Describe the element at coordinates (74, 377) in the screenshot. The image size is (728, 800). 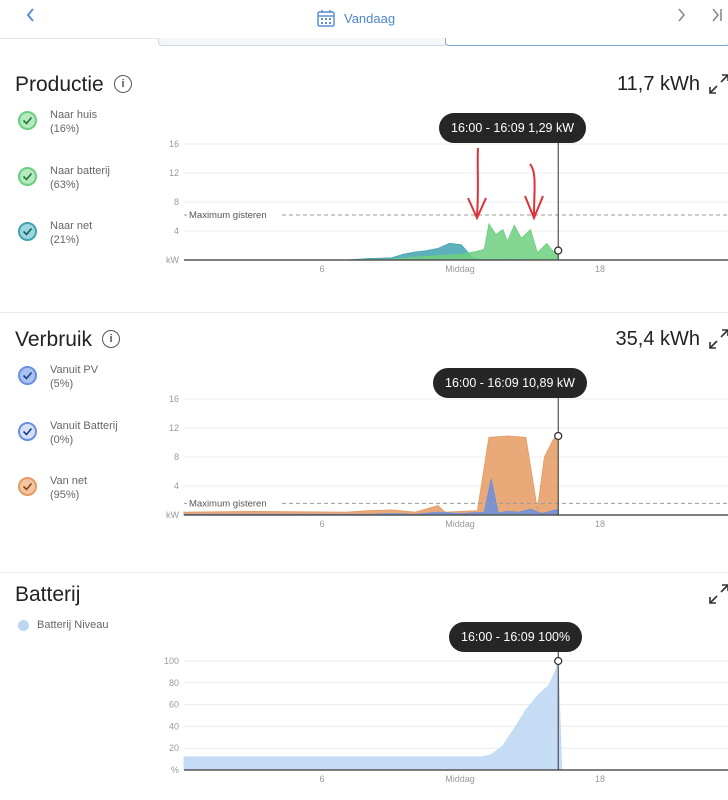
I see `legend-label: Vanuit PV (5%)` at that location.